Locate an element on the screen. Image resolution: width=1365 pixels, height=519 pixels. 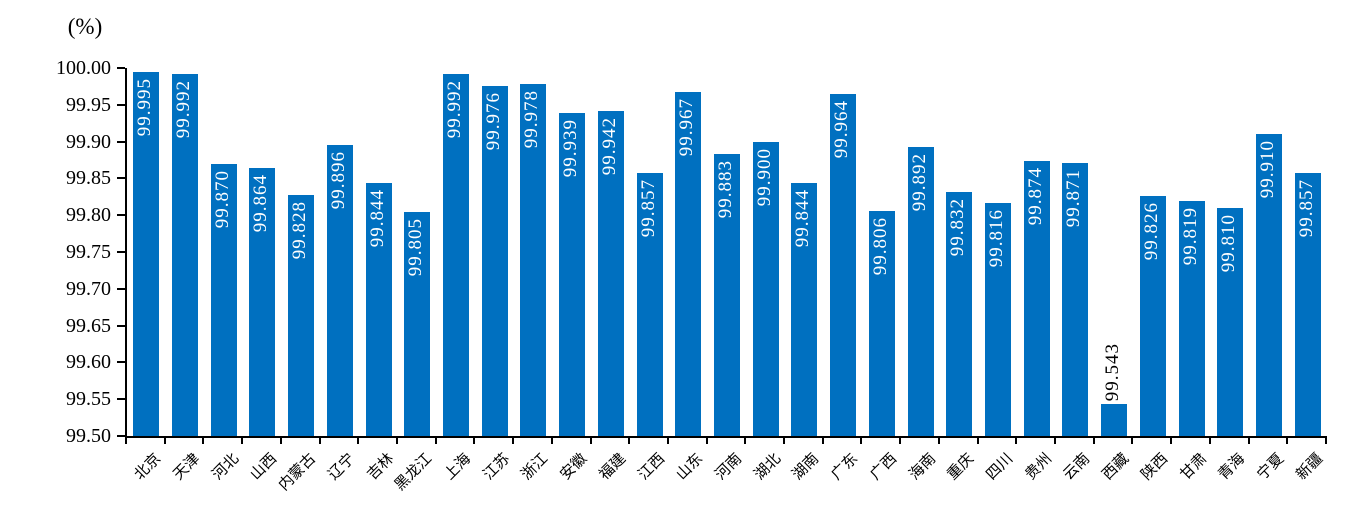
bar-value-label: 99.832 is located at coordinates (958, 227).